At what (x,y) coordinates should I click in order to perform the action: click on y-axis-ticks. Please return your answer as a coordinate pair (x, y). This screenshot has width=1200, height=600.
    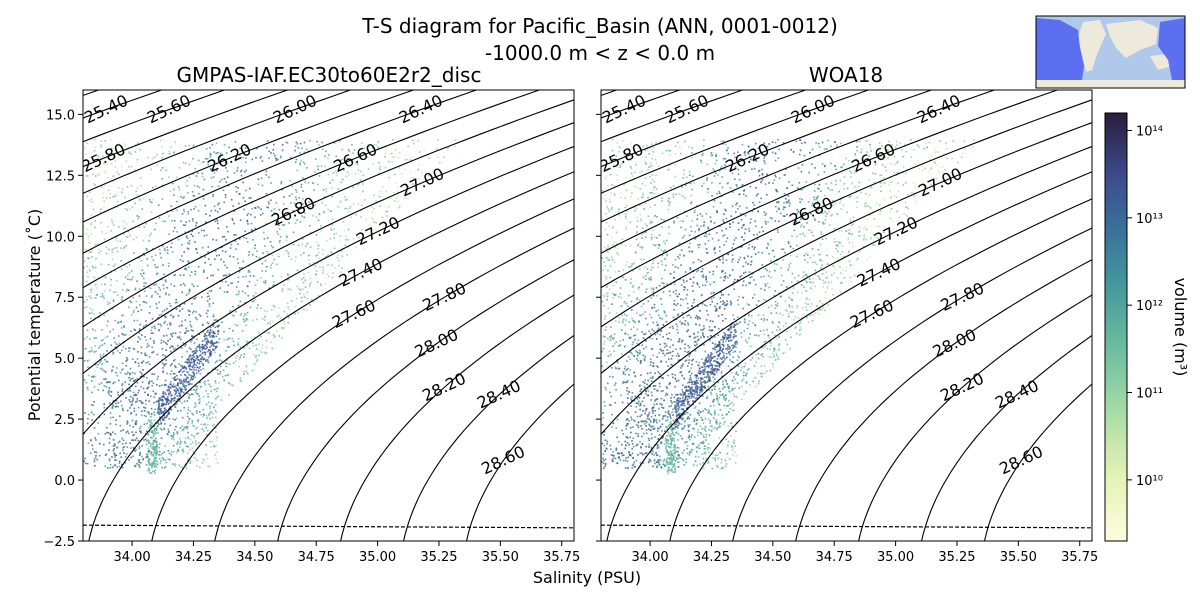
    Looking at the image, I should click on (598, 327).